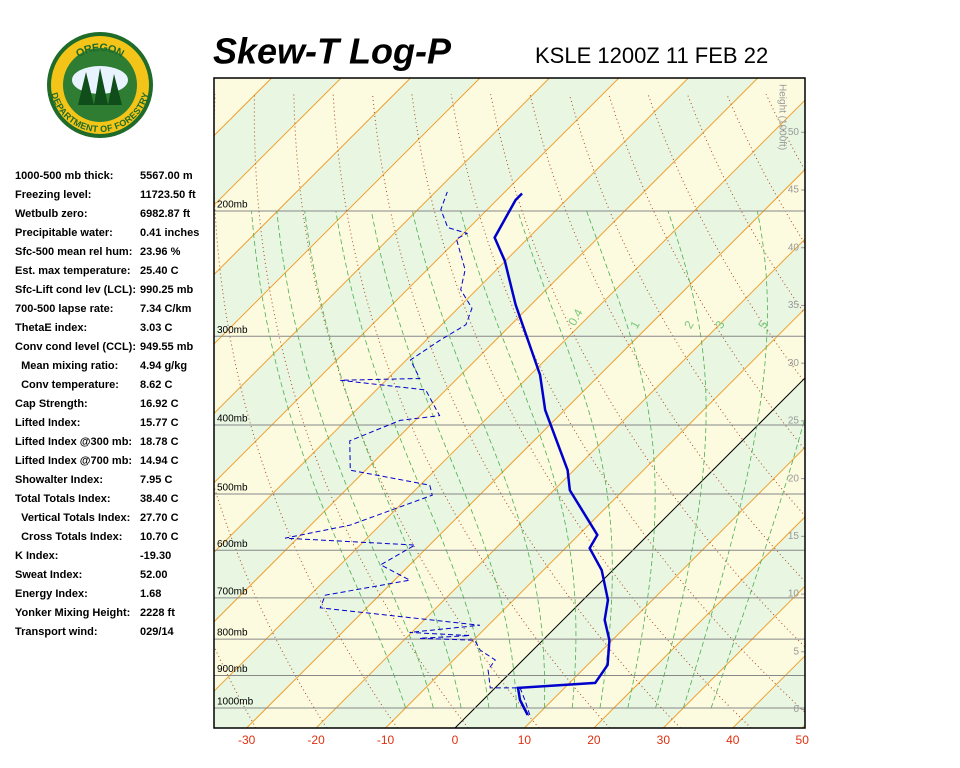 Image resolution: width=960 pixels, height=768 pixels. What do you see at coordinates (73, 252) in the screenshot?
I see `index-label: Sfc-500 mean rel hum:` at bounding box center [73, 252].